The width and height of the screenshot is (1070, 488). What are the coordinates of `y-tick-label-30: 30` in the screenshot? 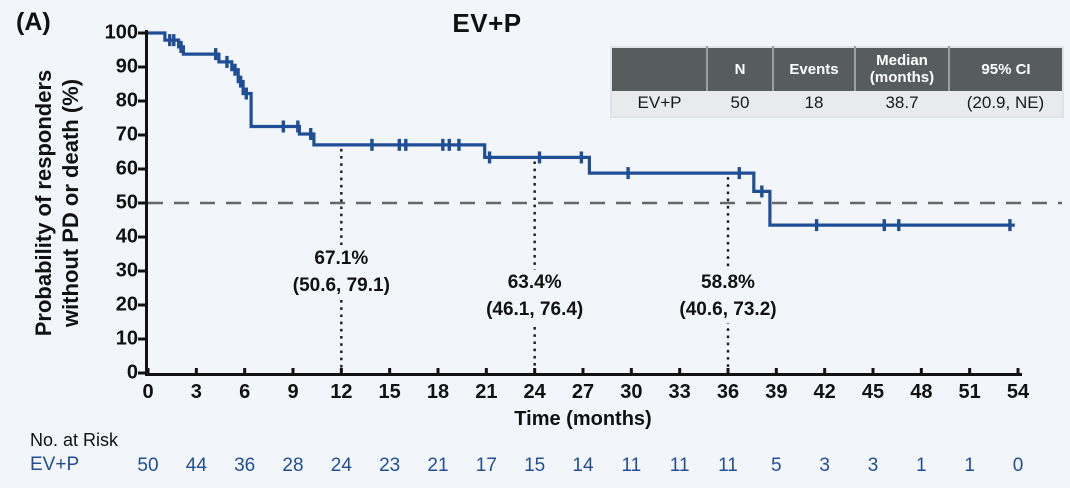 It's located at (126, 270).